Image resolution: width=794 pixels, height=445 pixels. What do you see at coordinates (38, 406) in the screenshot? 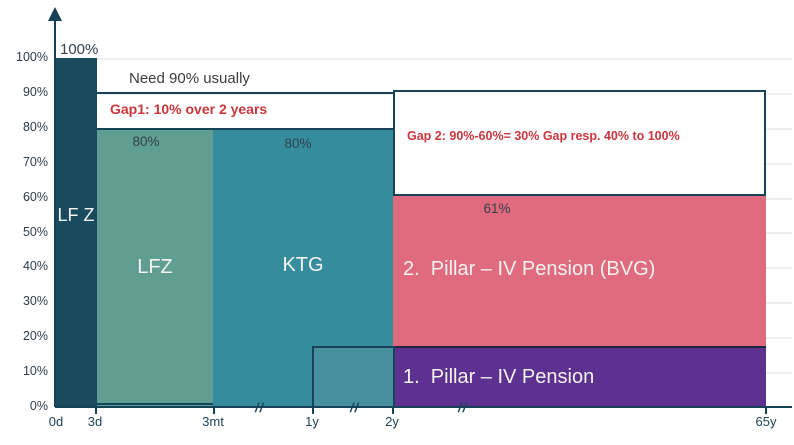
I see `y-axis-label-0: 0%` at bounding box center [38, 406].